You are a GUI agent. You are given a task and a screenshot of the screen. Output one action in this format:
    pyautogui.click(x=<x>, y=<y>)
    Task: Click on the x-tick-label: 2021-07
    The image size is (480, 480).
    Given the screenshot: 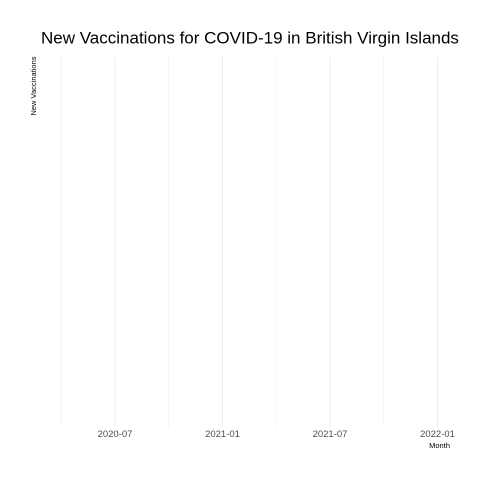 What is the action you would take?
    pyautogui.click(x=330, y=434)
    